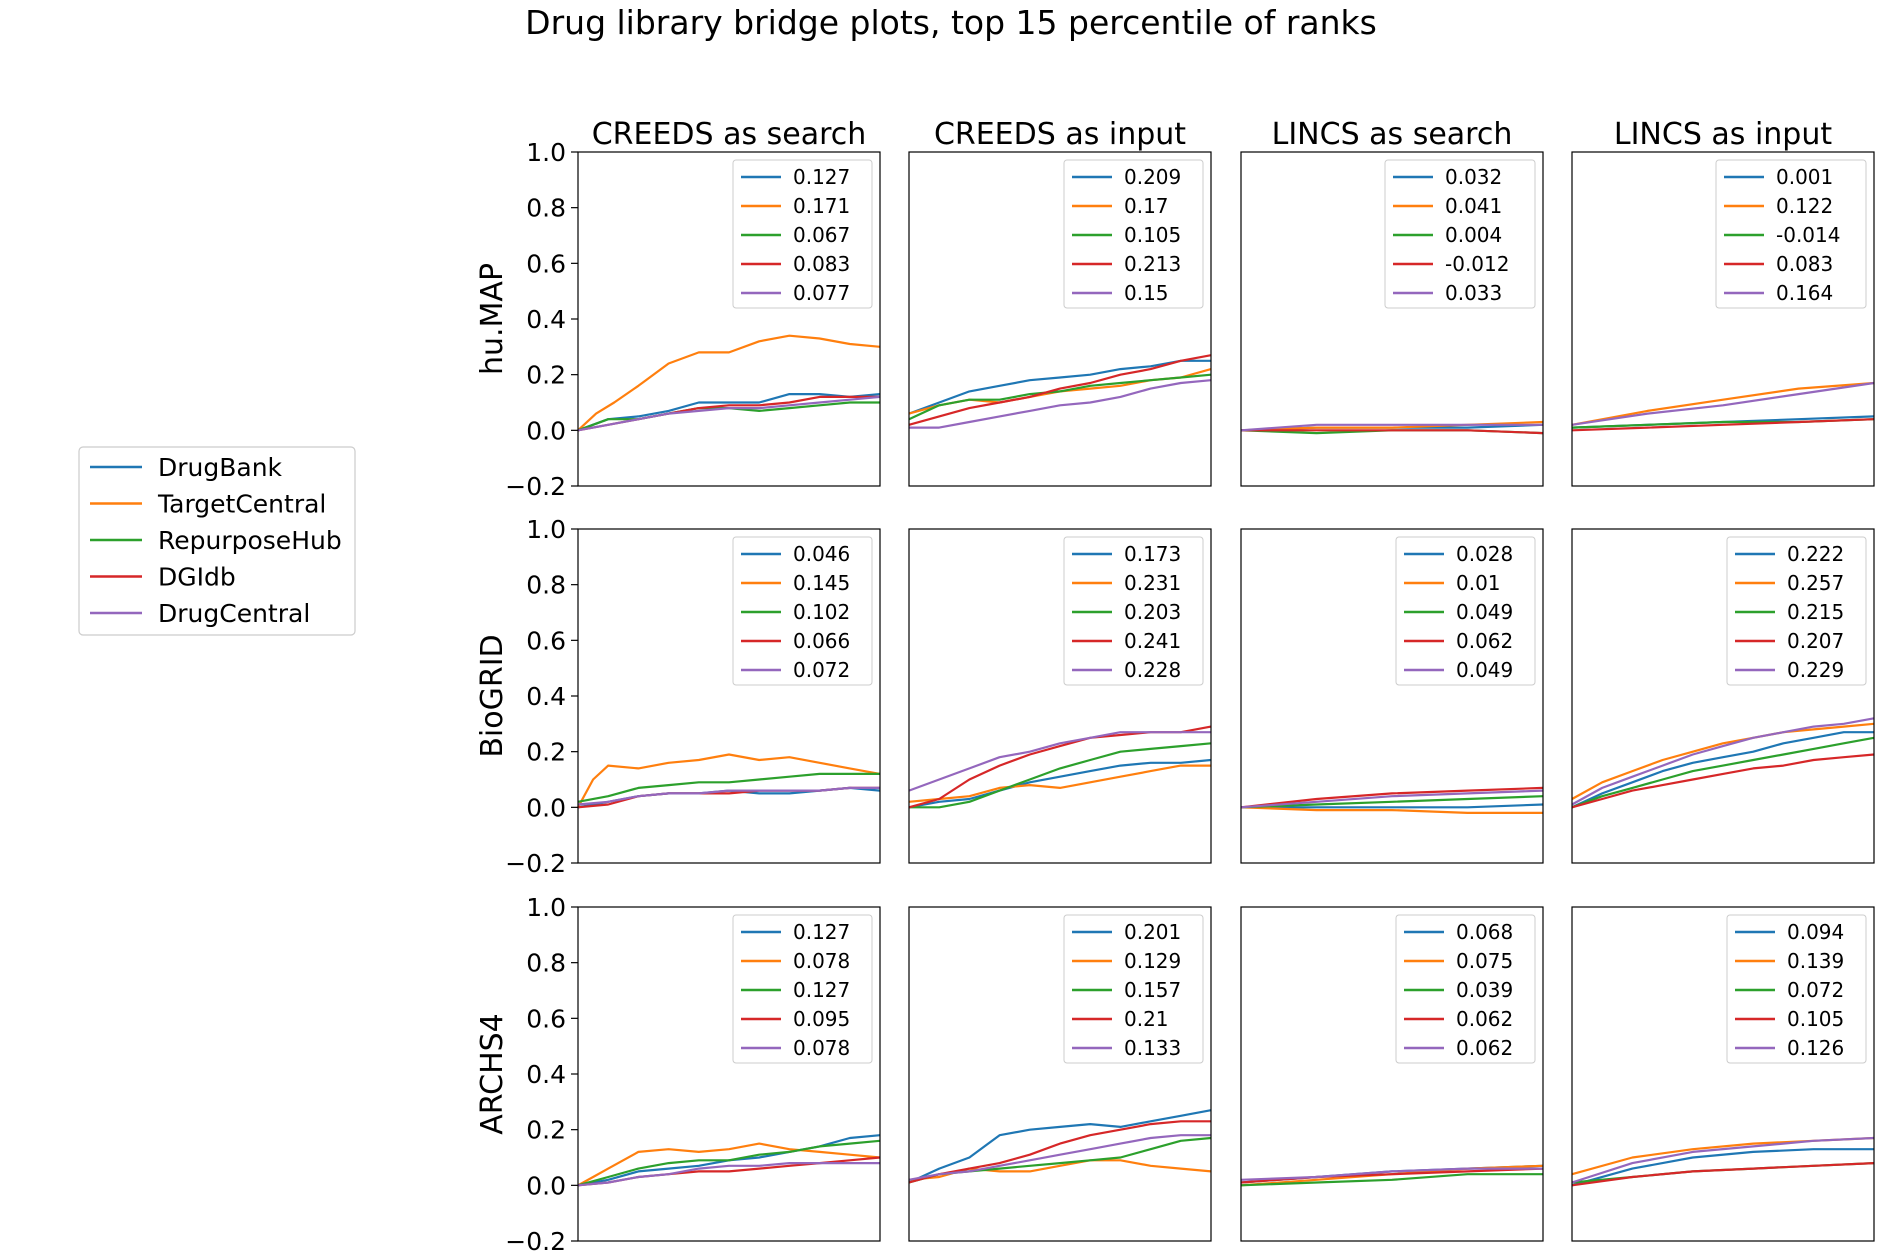 This screenshot has height=1260, width=1883. I want to click on panel-hu-map-lincs-as-search: 0.032 0.041 0.004 -0.012 0.033, so click(1392, 319).